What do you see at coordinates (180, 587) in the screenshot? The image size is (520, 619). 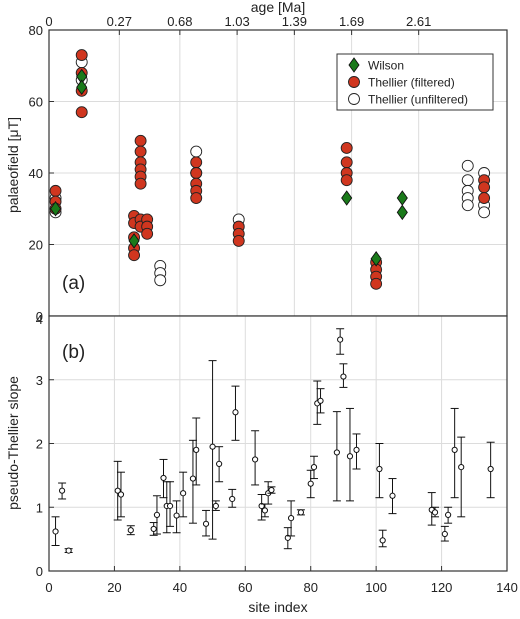 I see `panel-b-xtick-label: 40` at bounding box center [180, 587].